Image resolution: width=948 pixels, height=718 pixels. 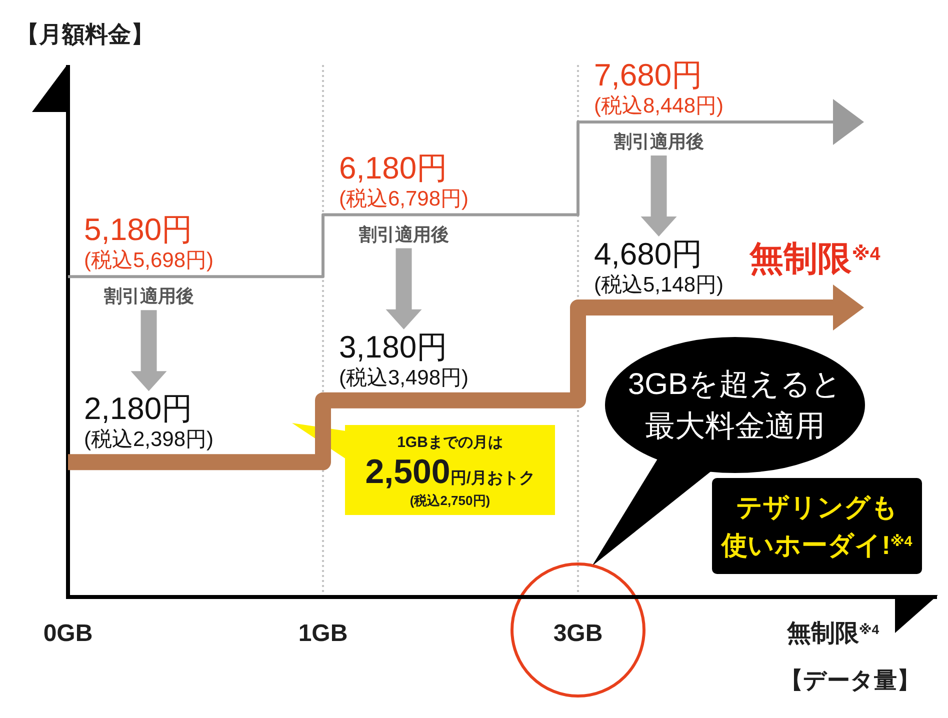 What do you see at coordinates (404, 359) in the screenshot?
I see `data-label: 3,180円 (税込3,498円)` at bounding box center [404, 359].